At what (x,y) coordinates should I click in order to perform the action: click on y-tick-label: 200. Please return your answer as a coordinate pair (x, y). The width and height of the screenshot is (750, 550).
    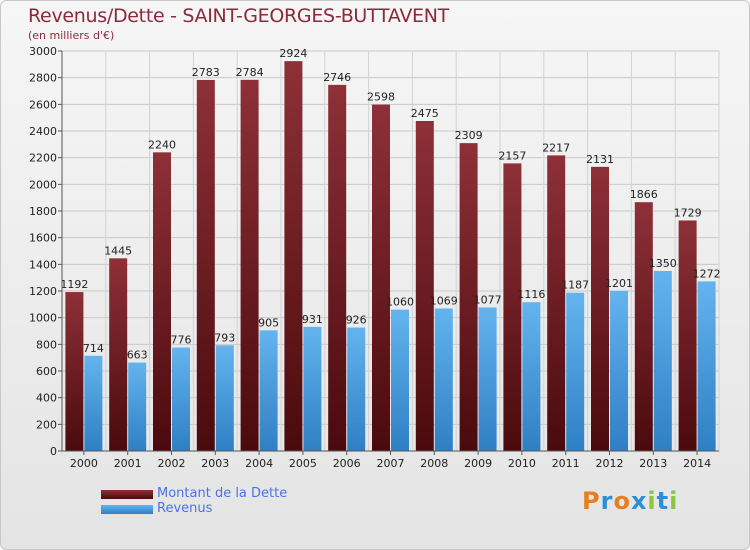
    Looking at the image, I should click on (46, 424).